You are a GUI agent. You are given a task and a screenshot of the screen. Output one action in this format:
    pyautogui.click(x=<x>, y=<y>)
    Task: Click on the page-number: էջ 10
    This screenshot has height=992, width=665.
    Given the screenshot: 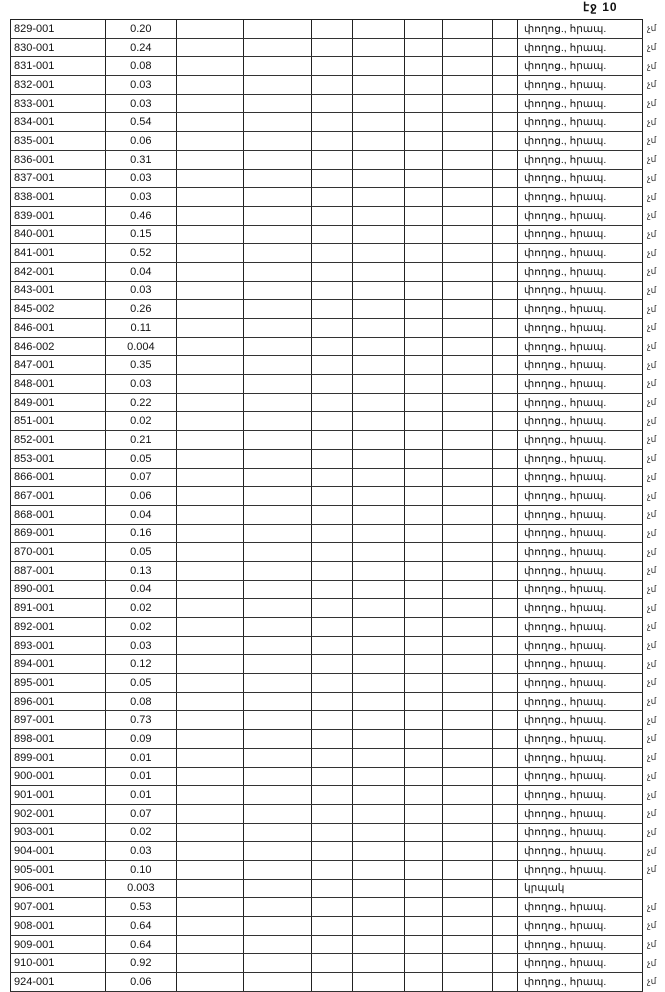 What is the action you would take?
    pyautogui.click(x=600, y=7)
    